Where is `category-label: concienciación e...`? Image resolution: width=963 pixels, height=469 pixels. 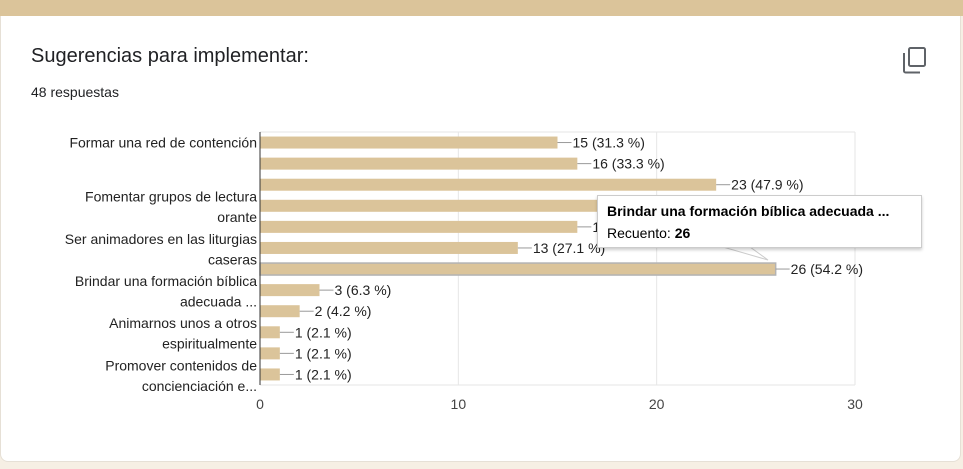
category-label: concienciación e... is located at coordinates (199, 386).